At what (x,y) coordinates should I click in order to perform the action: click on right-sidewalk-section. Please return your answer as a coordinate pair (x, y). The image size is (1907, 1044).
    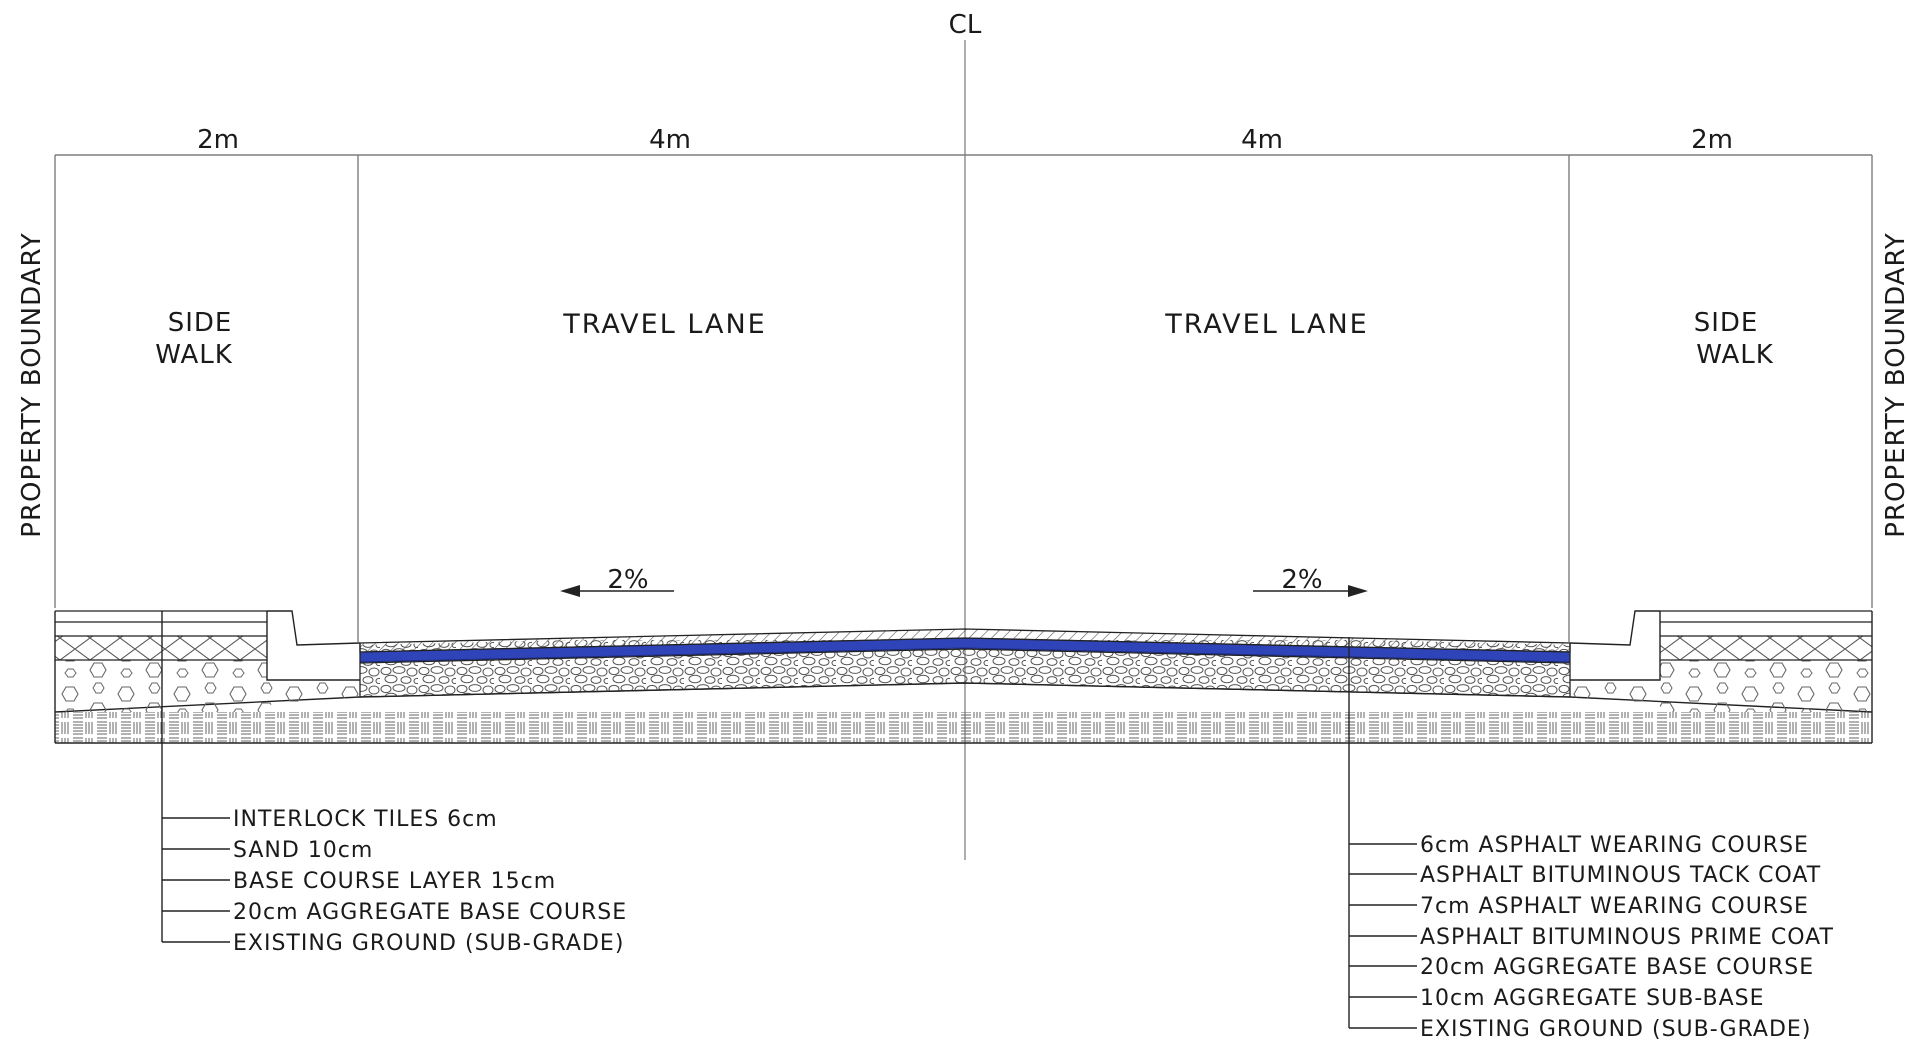
    Looking at the image, I should click on (1721, 676).